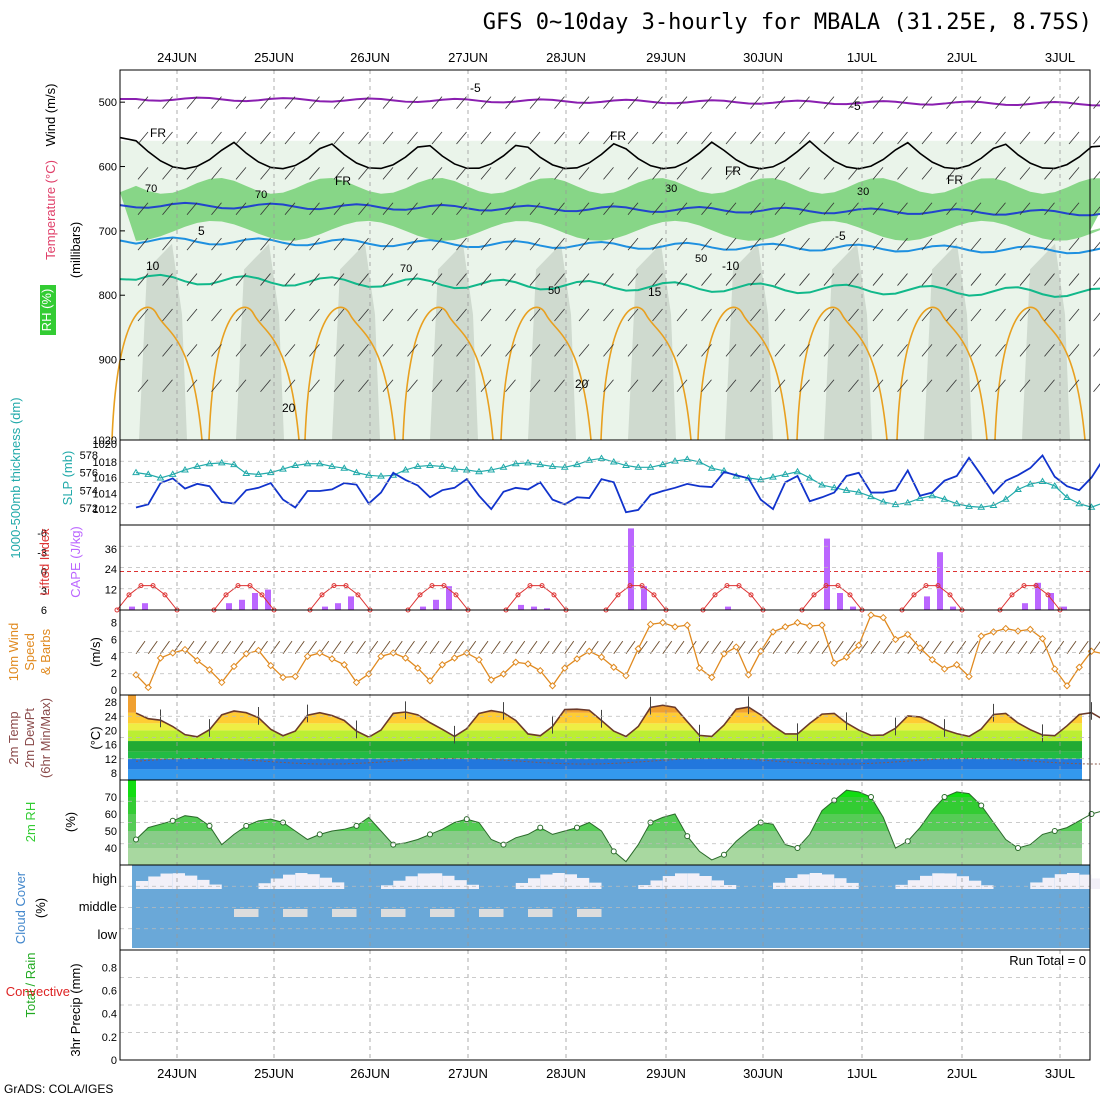  What do you see at coordinates (105, 479) in the screenshot?
I see `slp-tick: 1016` at bounding box center [105, 479].